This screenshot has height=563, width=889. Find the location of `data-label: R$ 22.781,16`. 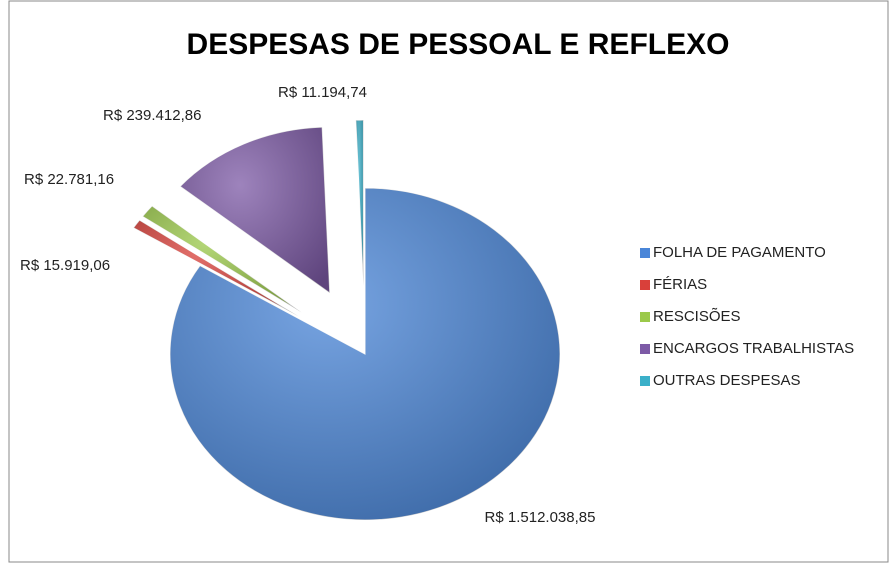

data-label: R$ 22.781,16 is located at coordinates (69, 179).